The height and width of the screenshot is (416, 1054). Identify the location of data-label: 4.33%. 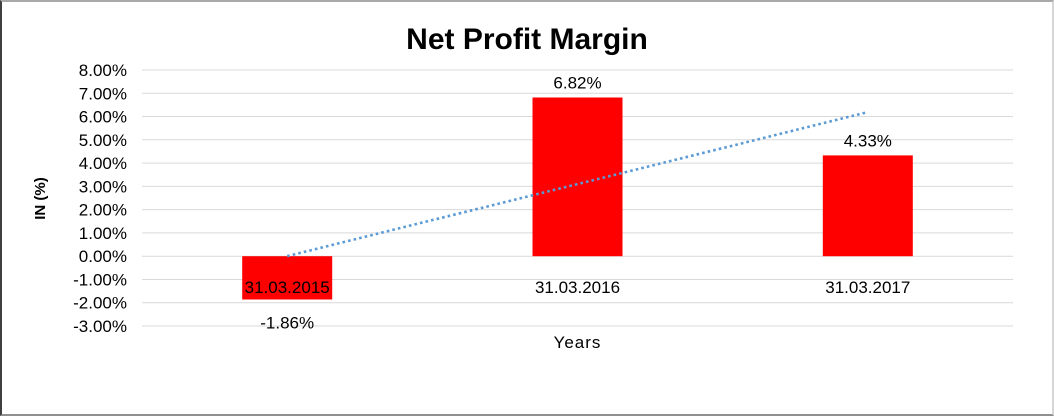
(868, 140).